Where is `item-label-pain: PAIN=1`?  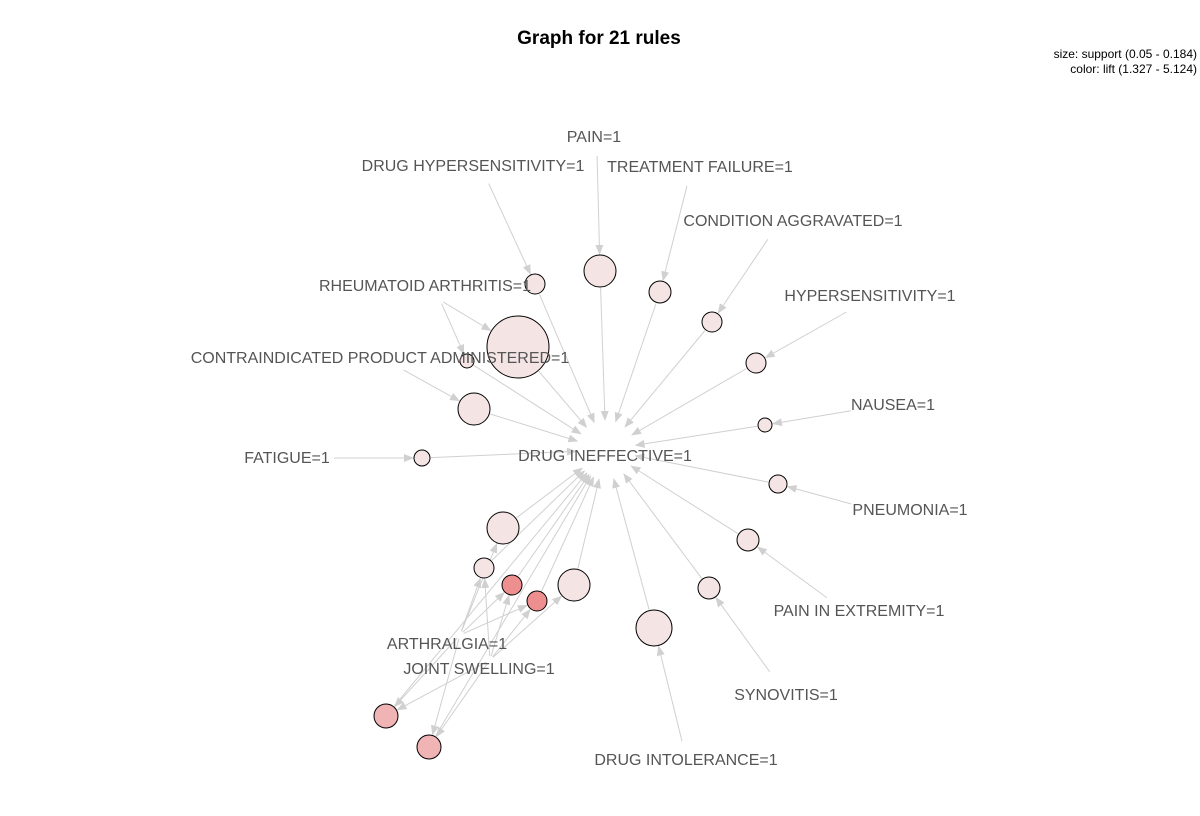 item-label-pain: PAIN=1 is located at coordinates (594, 137).